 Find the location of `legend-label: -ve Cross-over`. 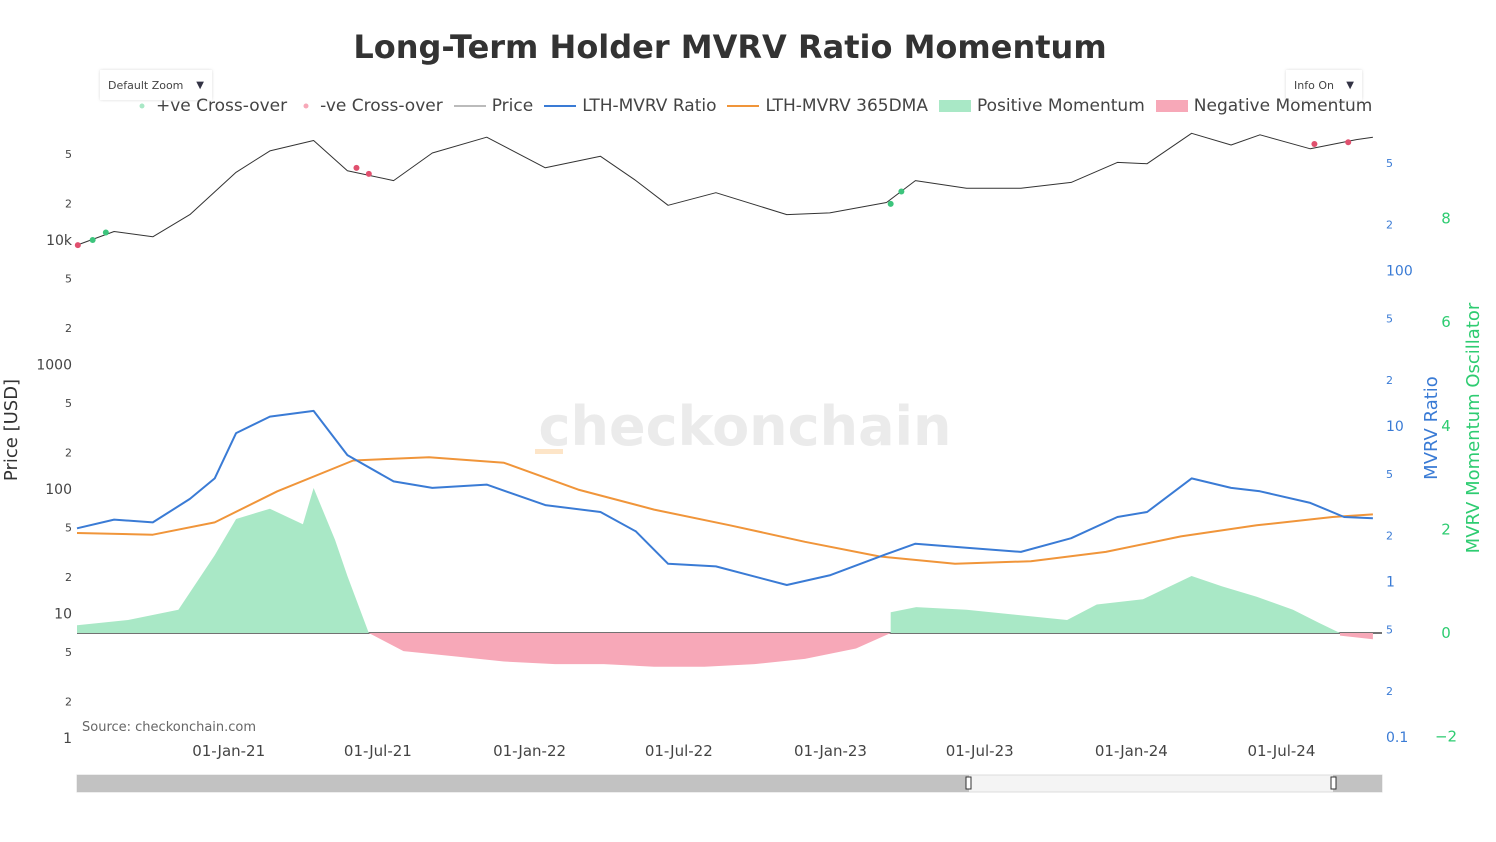

legend-label: -ve Cross-over is located at coordinates (381, 106).